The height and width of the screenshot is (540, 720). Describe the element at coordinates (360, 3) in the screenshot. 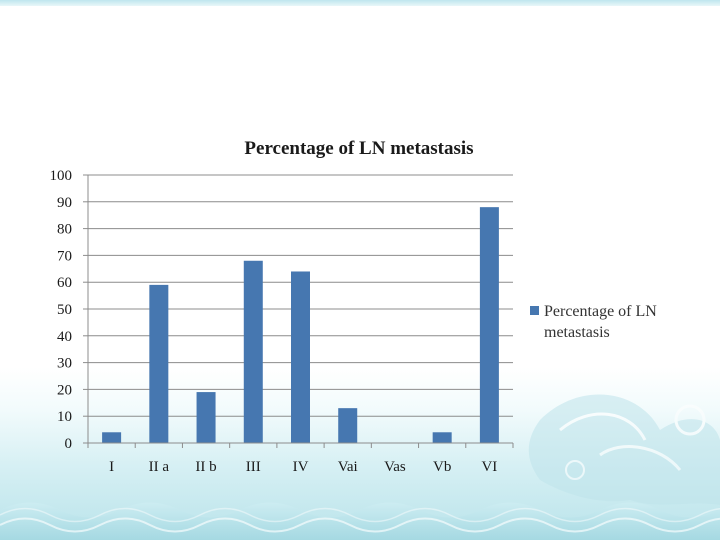

I see `top-decorative-strip` at that location.